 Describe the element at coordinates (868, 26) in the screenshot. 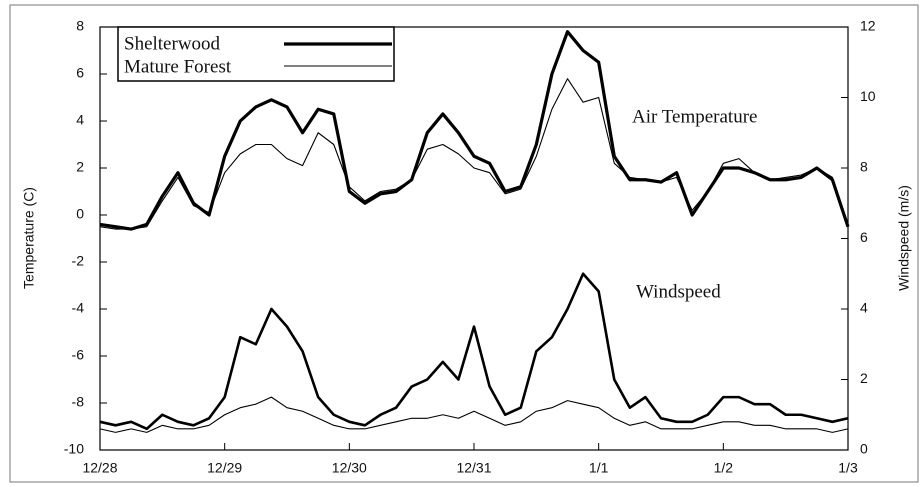

I see `y2-tick-label: 12` at that location.